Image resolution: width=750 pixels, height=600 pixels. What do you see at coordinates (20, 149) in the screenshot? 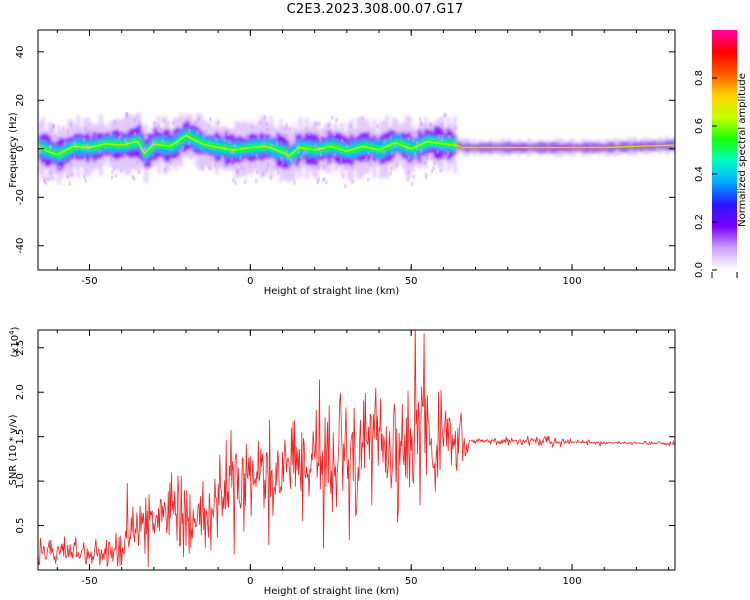
I see `y-tick-label: 0` at bounding box center [20, 149].